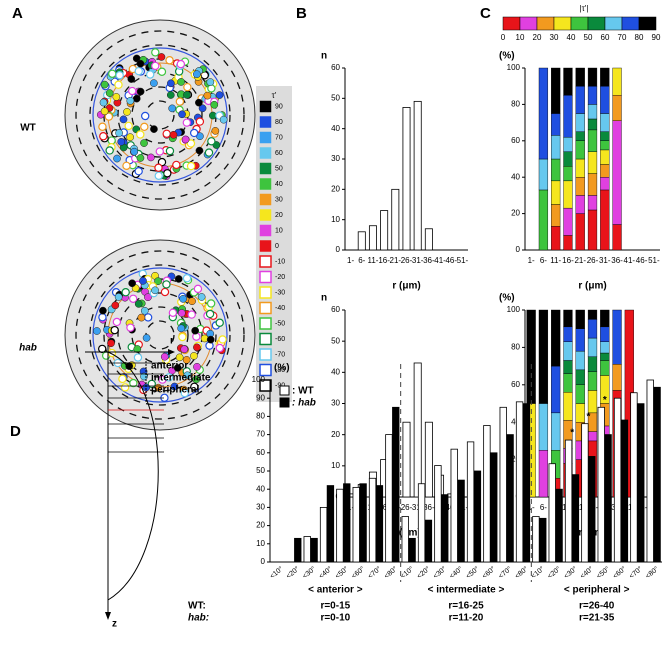  What do you see at coordinates (280, 292) in the screenshot?
I see `colorbar-label: -30` at bounding box center [280, 292].